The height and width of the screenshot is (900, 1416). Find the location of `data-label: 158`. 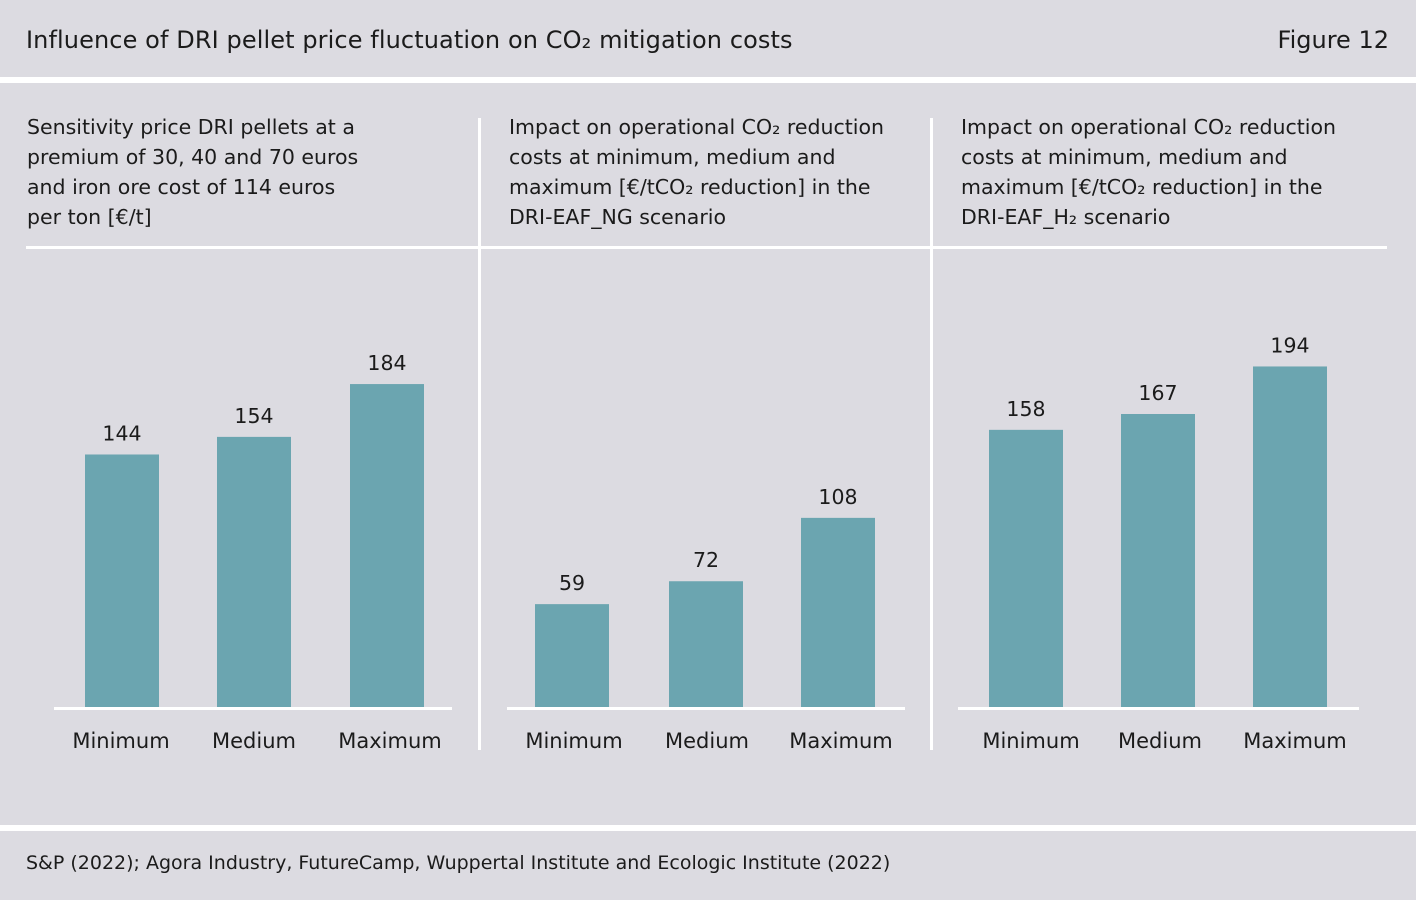

data-label: 158 is located at coordinates (1025, 409).